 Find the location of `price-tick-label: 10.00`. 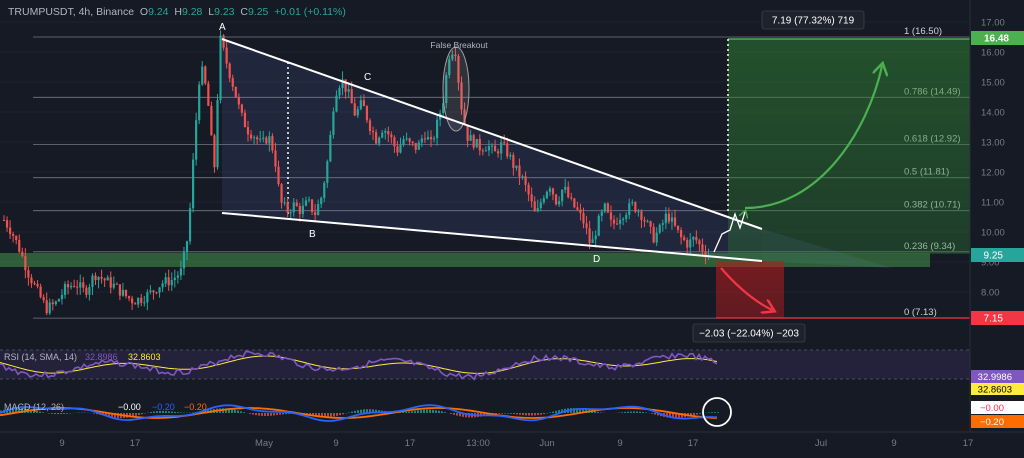

price-tick-label: 10.00 is located at coordinates (993, 233).